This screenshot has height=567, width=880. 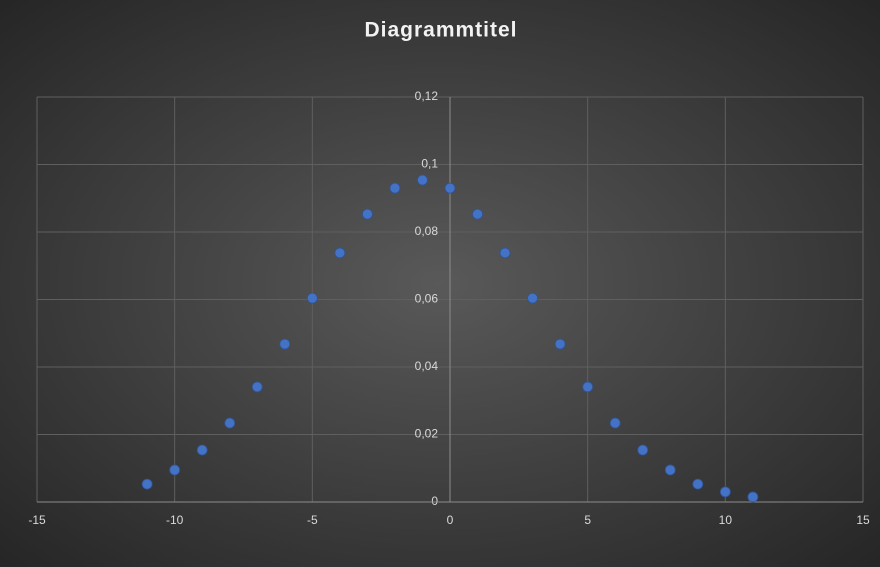 I want to click on y-tick-label: 0, so click(x=434, y=501).